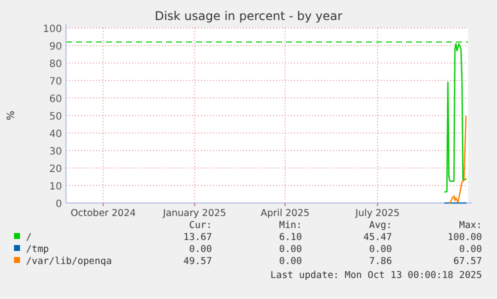  Describe the element at coordinates (55, 99) in the screenshot. I see `y-tick-label: 60` at that location.